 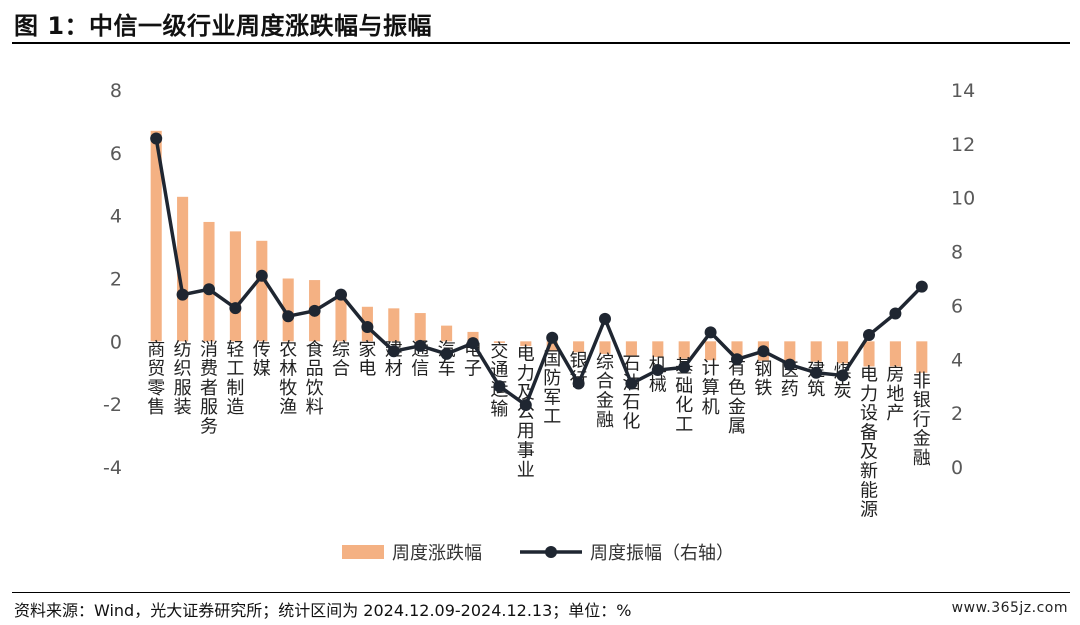 What do you see at coordinates (711, 388) in the screenshot?
I see `category-label: 计算机` at bounding box center [711, 388].